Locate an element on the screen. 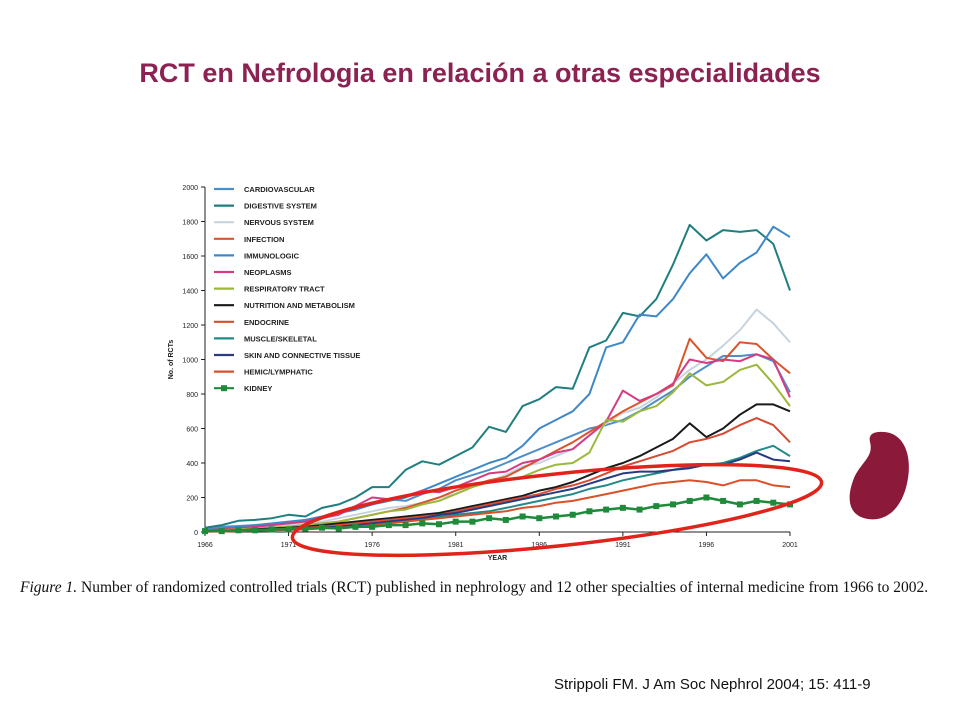 The image size is (960, 720). y-axis-label: No. of RCTs is located at coordinates (171, 360).